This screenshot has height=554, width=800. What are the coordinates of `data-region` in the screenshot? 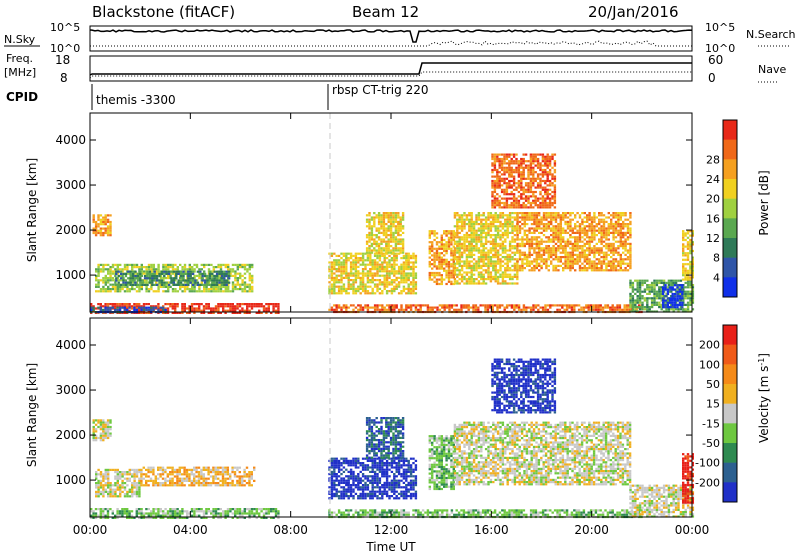 It's located at (662, 296).